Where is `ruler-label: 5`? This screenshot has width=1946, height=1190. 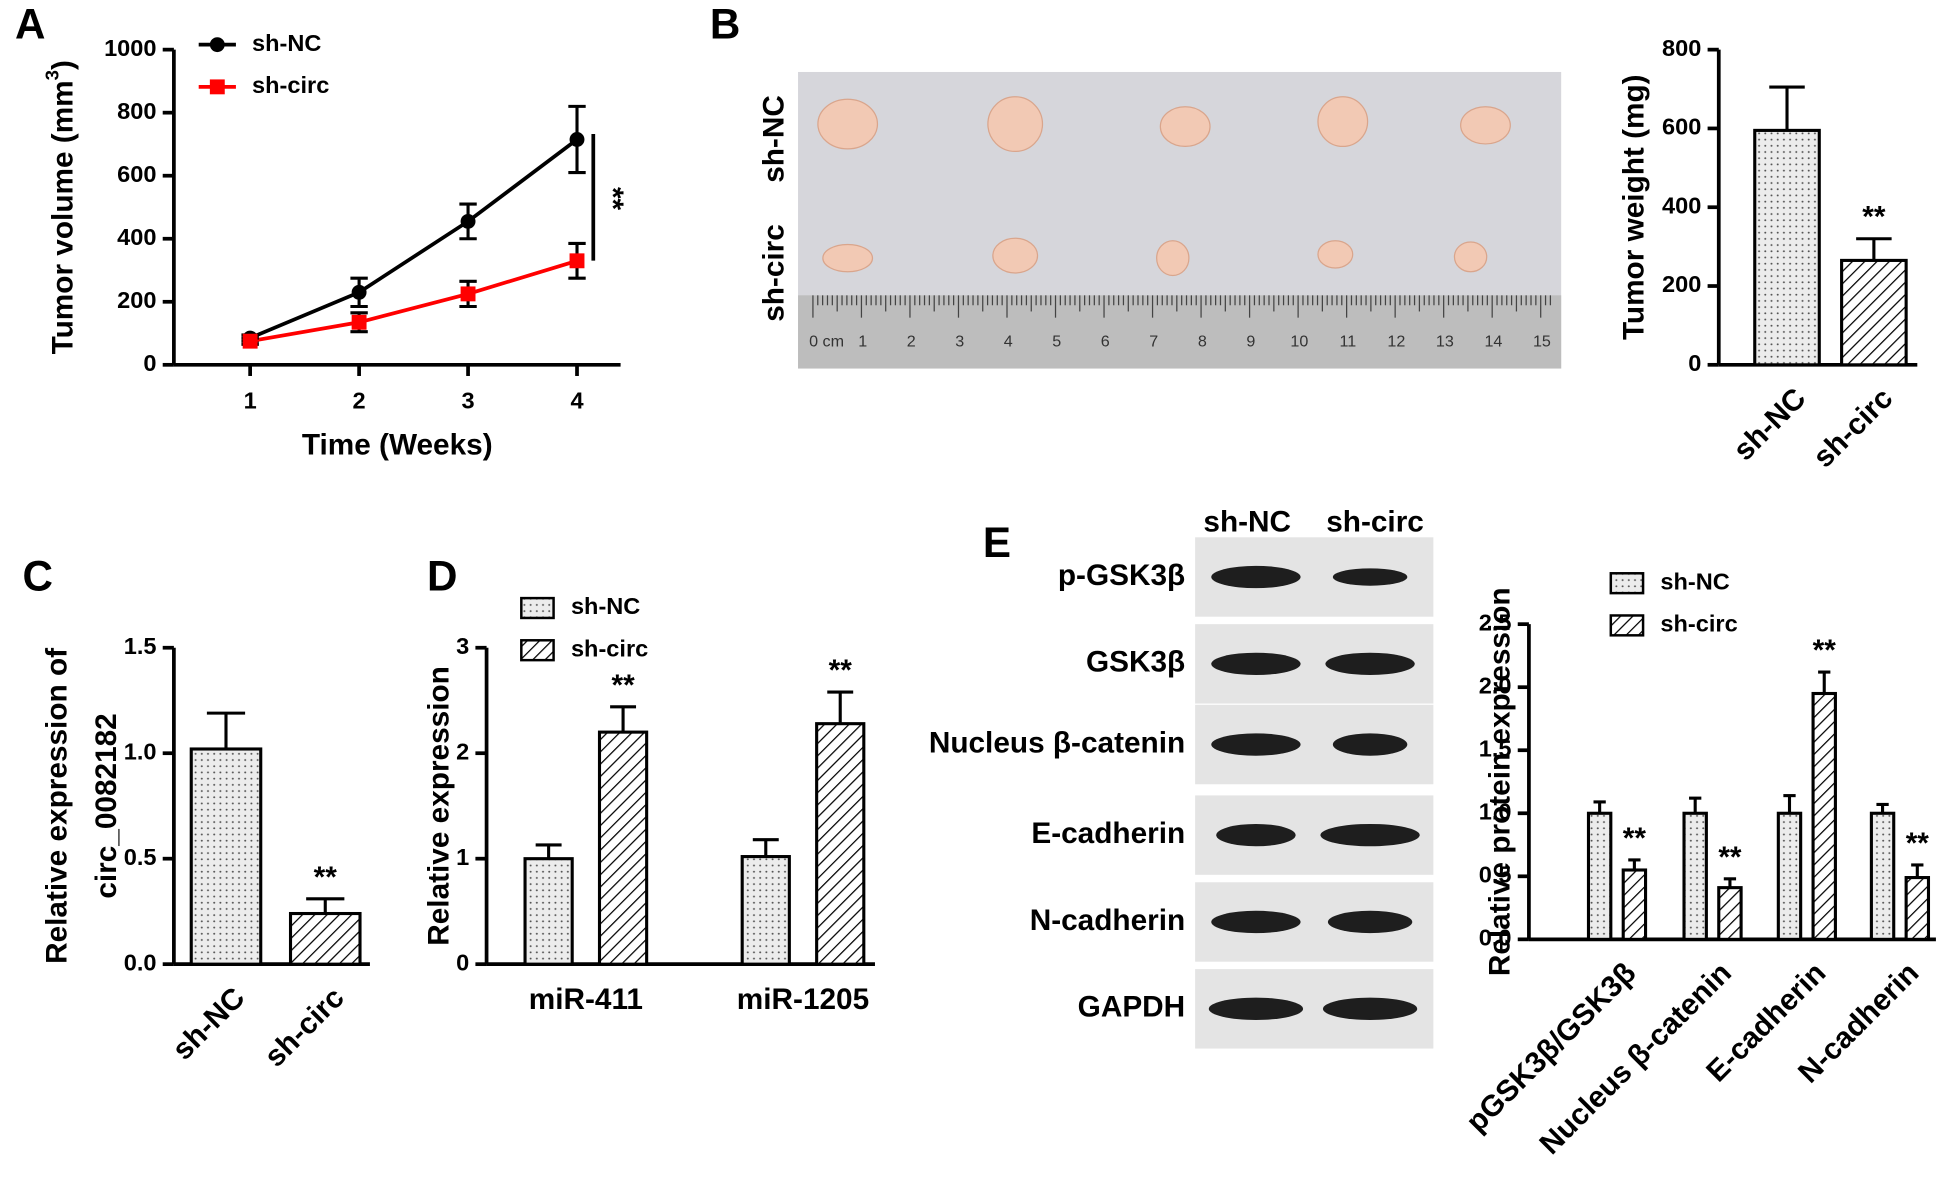
ruler-label: 5 is located at coordinates (1056, 342).